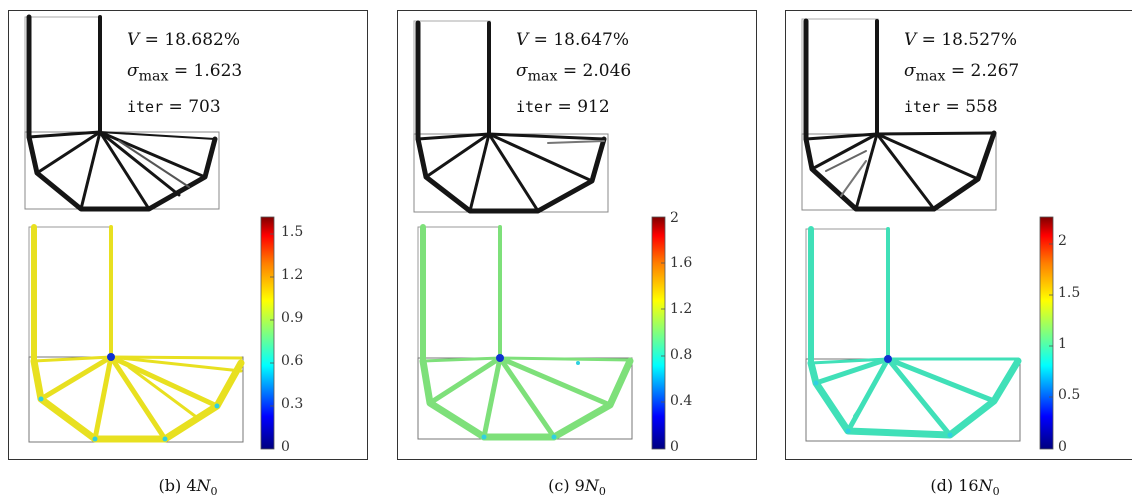 This screenshot has width=1132, height=498. I want to click on stats-block: V = 18.682% σmax = 1.623 iter = 703, so click(184, 74).